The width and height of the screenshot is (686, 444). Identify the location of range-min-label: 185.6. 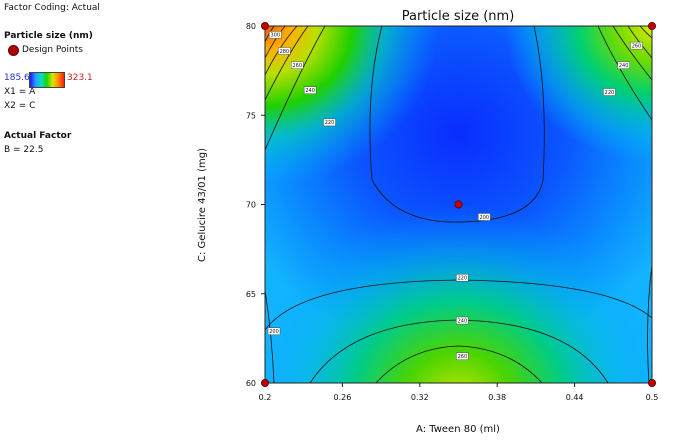
(17, 78).